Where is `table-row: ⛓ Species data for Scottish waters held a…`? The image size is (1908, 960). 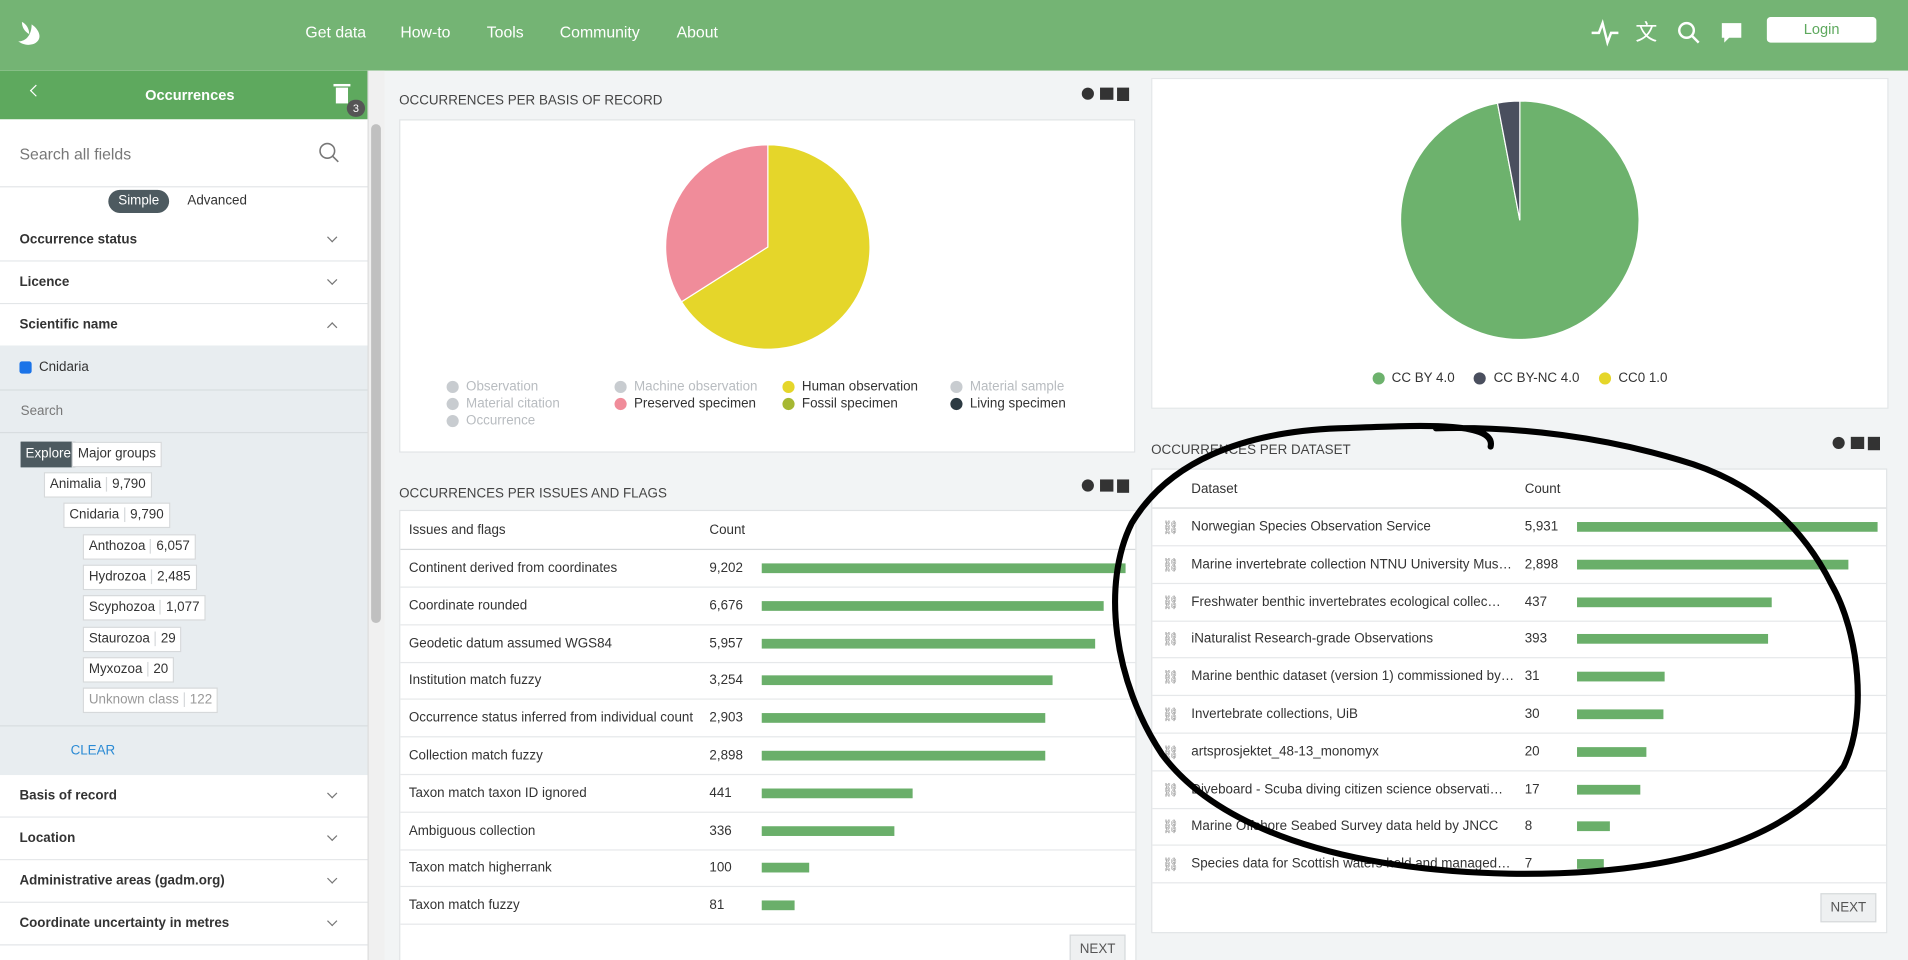 table-row: ⛓ Species data for Scottish waters held a… is located at coordinates (1519, 865).